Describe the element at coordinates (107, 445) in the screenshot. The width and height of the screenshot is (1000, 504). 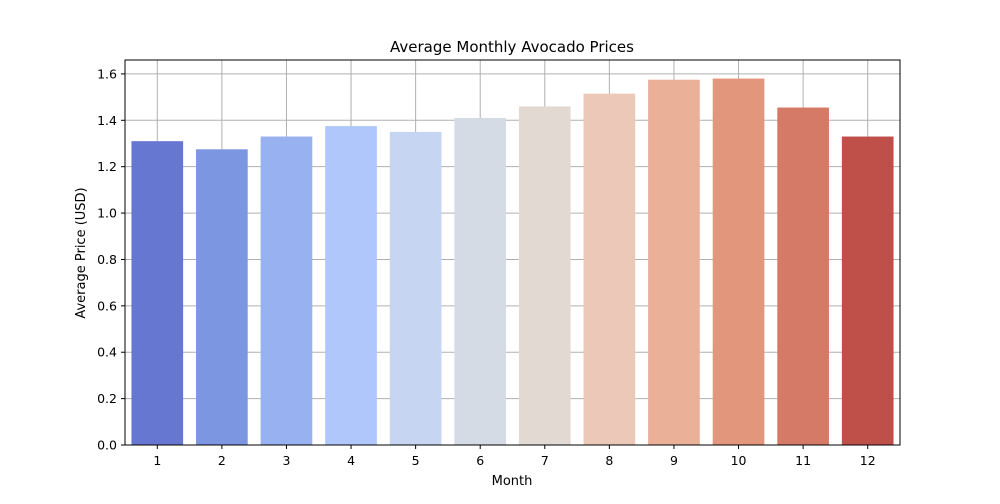
I see `y-tick-label: 0.0` at that location.